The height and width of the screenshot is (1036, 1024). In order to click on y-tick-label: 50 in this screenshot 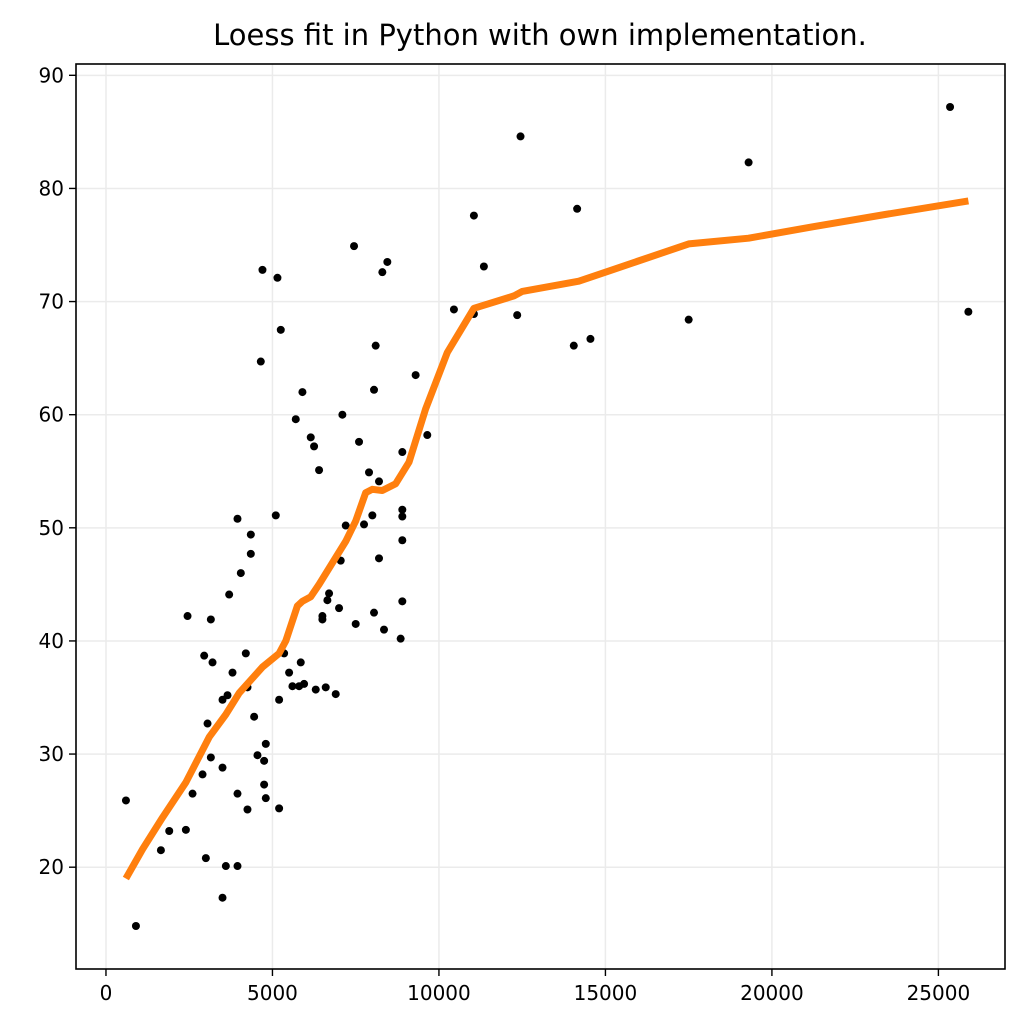, I will do `click(51, 528)`.